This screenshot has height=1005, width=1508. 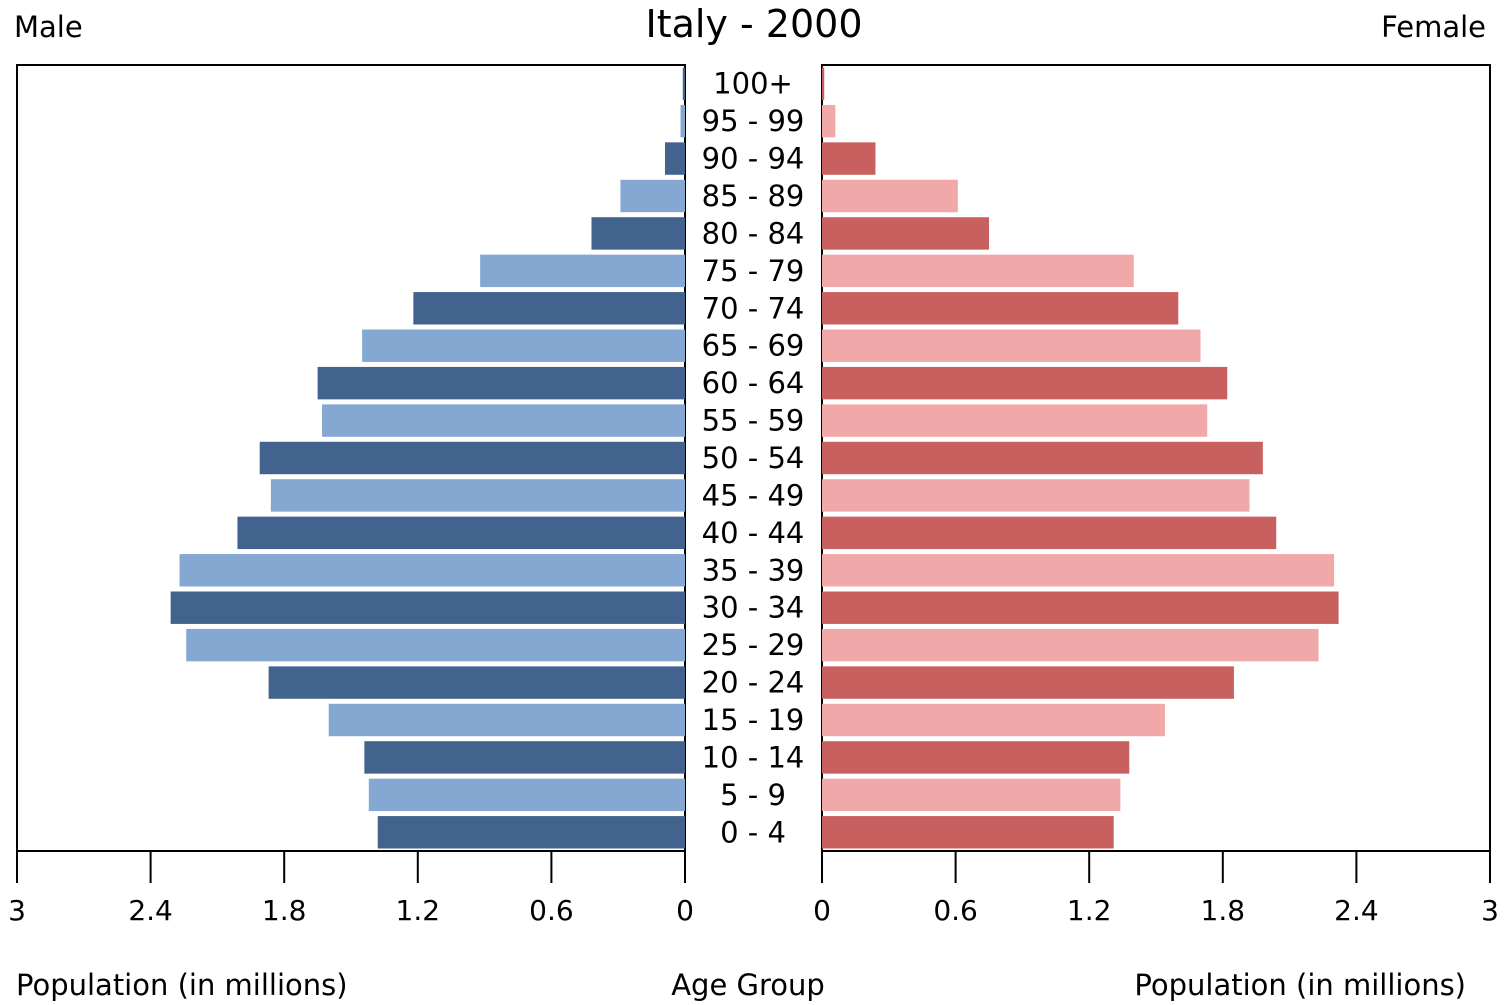 I want to click on x-tick-label-male: 3, so click(x=17, y=910).